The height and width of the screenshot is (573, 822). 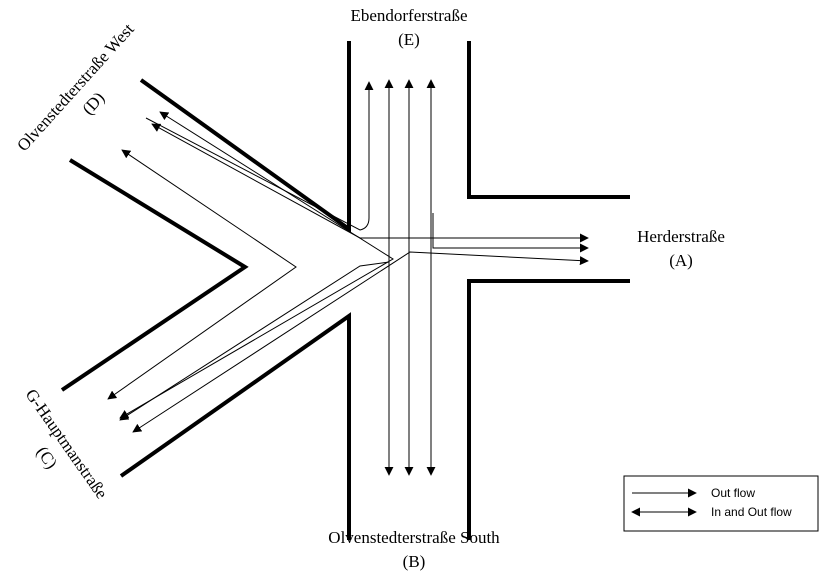 I want to click on label-sw-group: G-Hauptmanstraße (C), so click(x=67, y=443).